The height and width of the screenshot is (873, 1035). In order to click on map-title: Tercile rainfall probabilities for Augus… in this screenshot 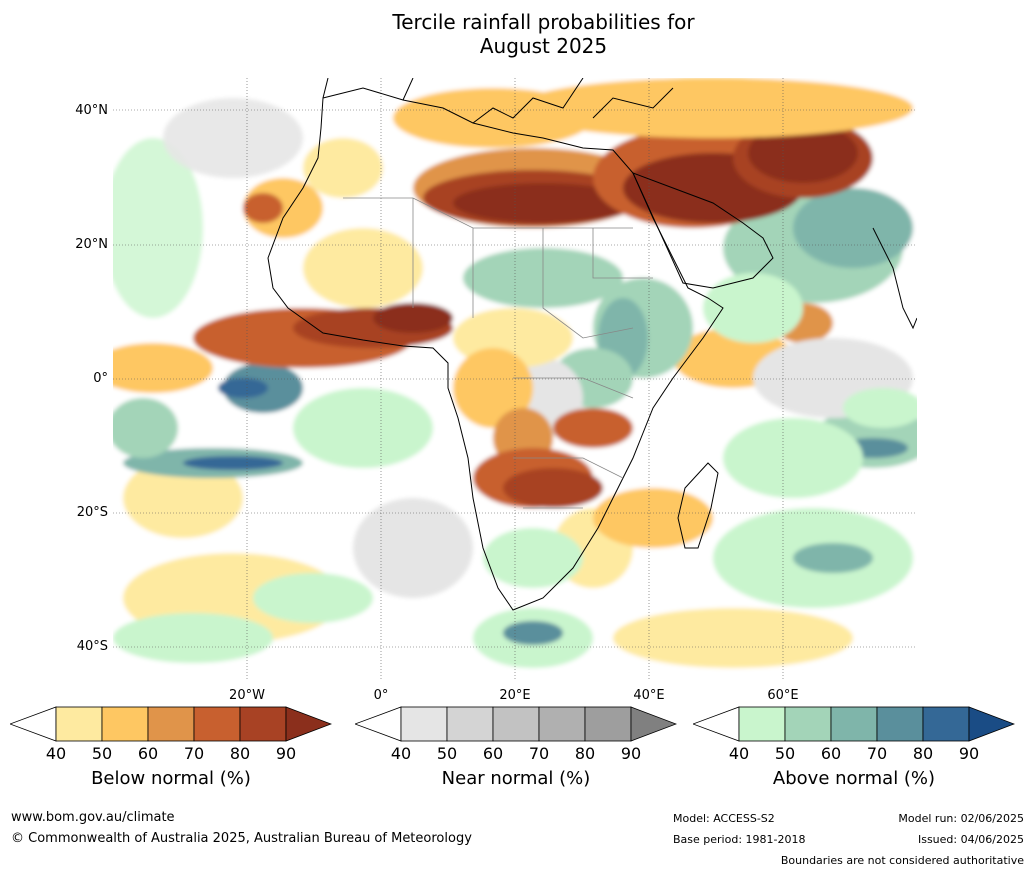, I will do `click(517, 34)`.